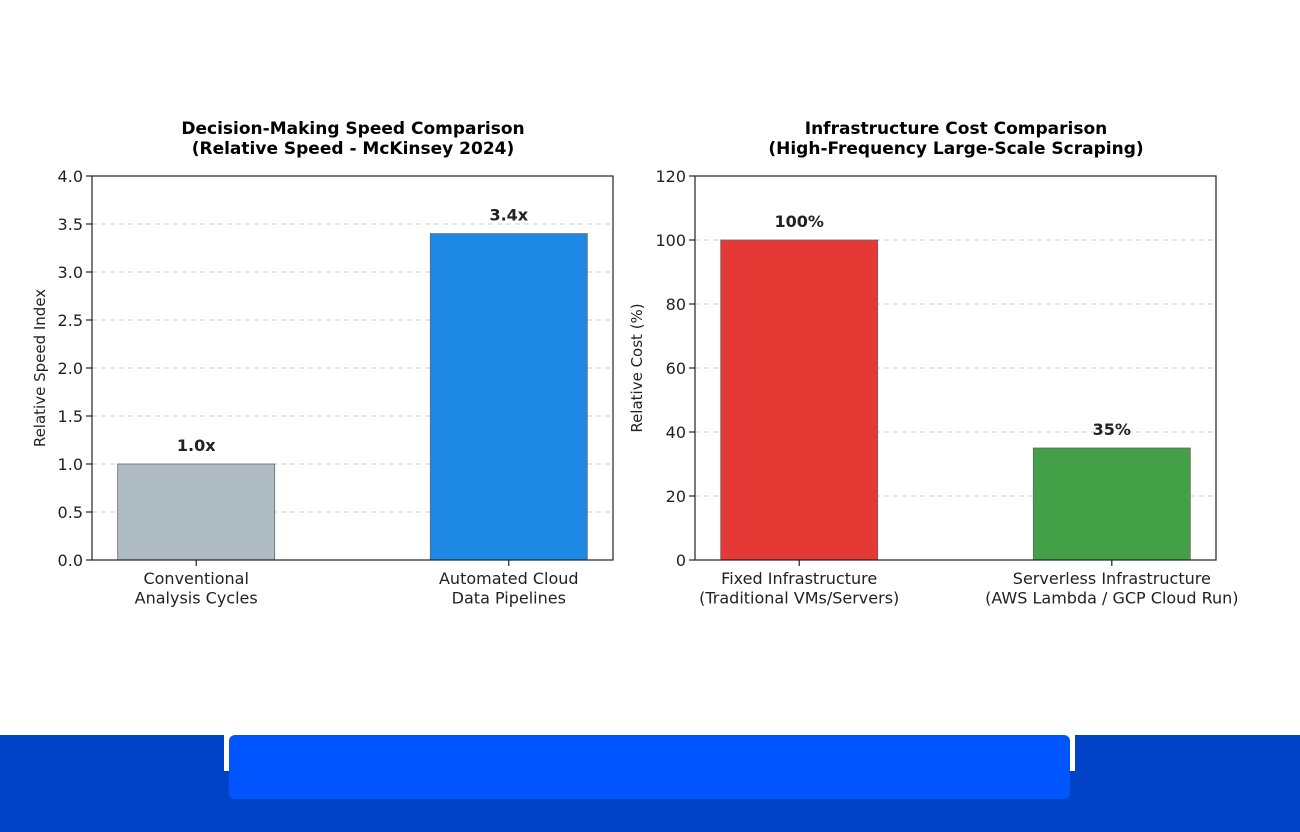  What do you see at coordinates (681, 560) in the screenshot?
I see `chart2-y-tick-label: 0` at bounding box center [681, 560].